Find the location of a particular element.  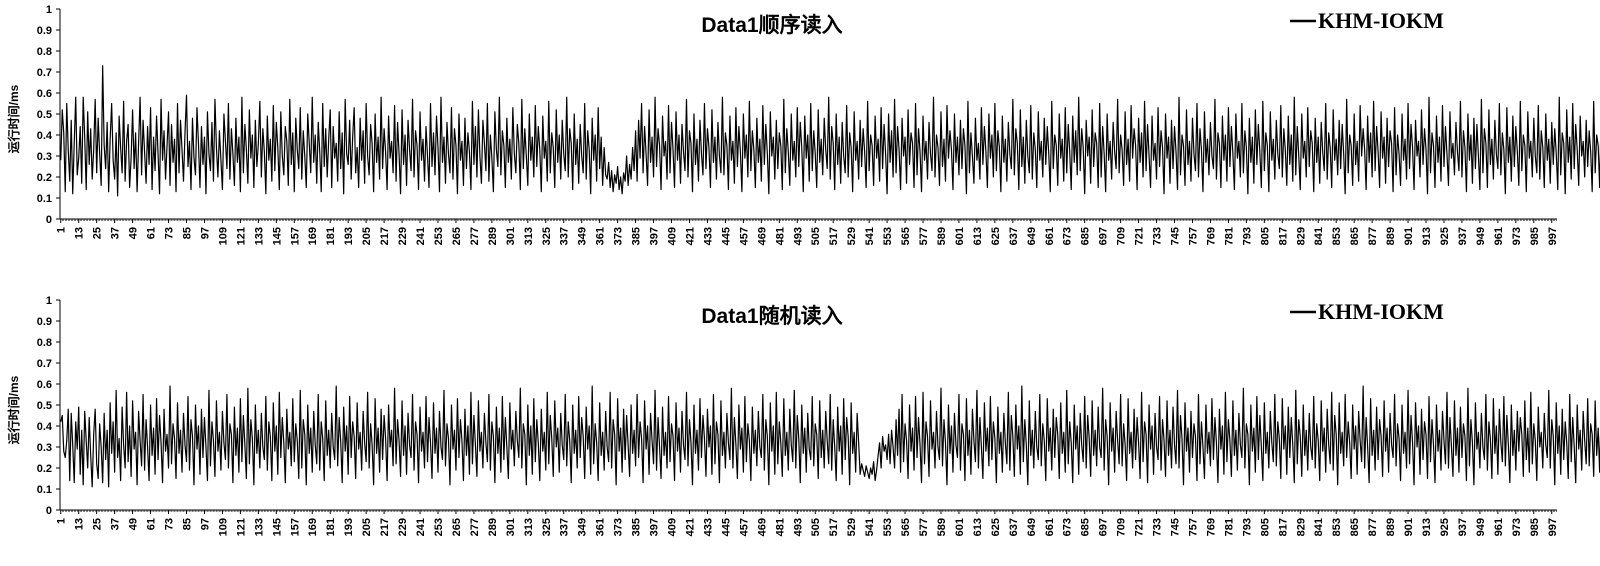

x-tick-label: 913 is located at coordinates (1427, 236).